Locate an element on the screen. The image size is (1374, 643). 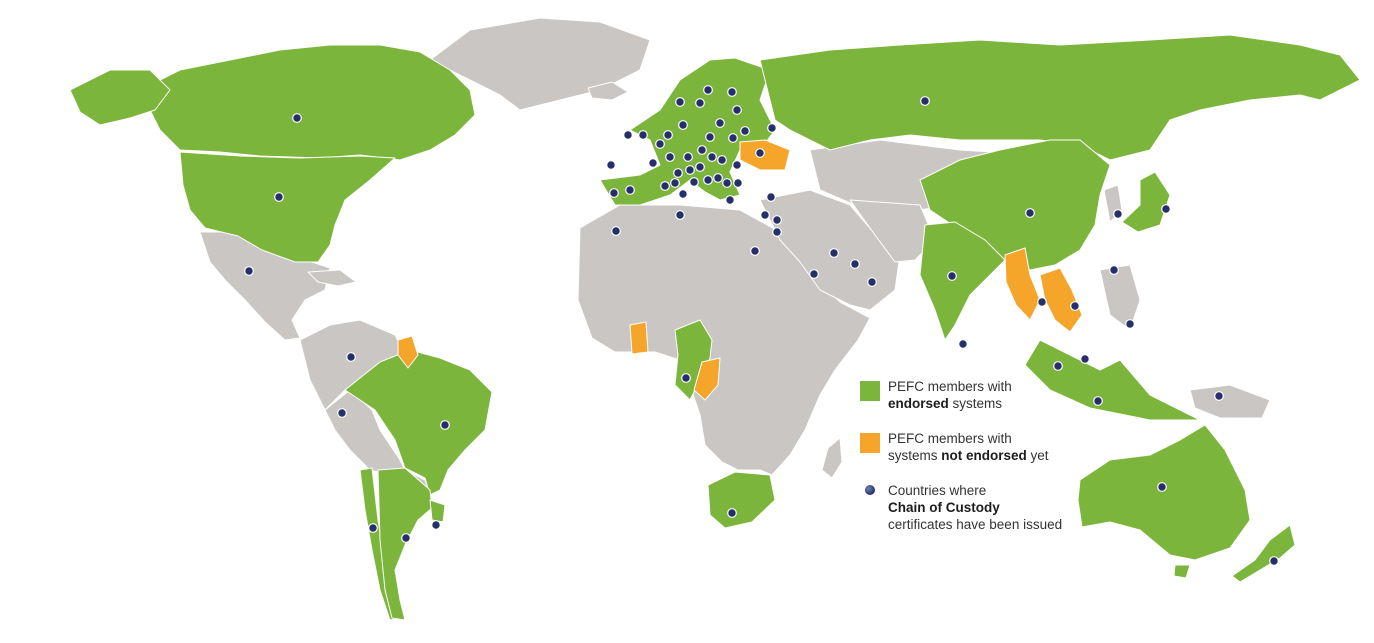
ukraine-shape is located at coordinates (765, 155).